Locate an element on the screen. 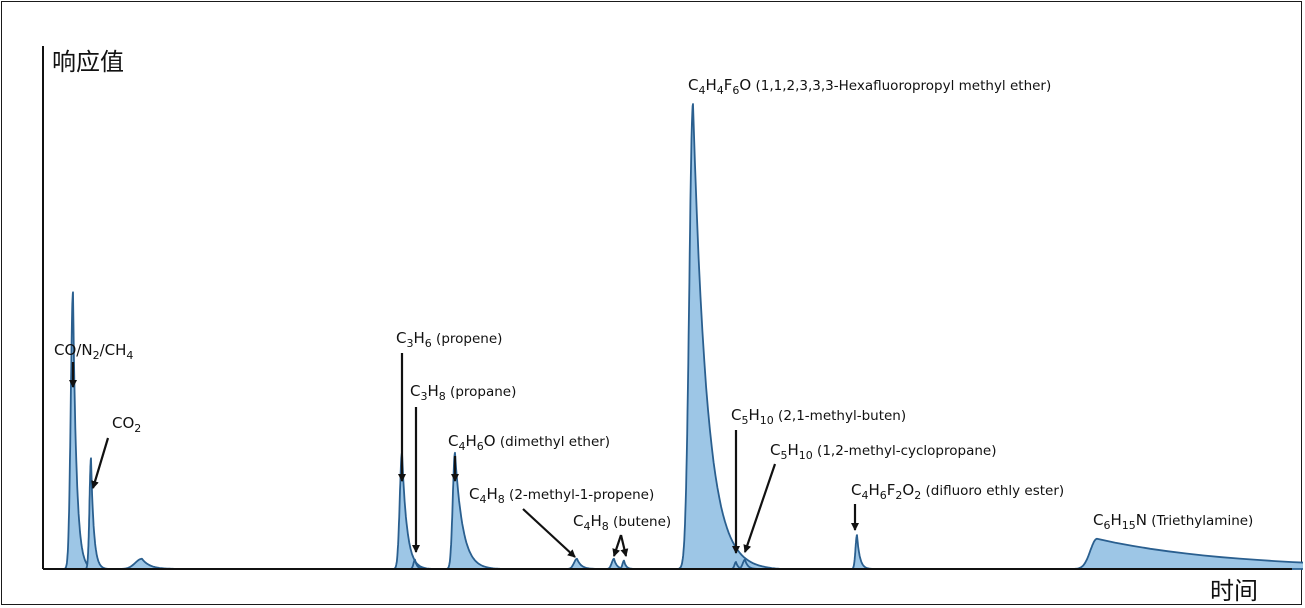 This screenshot has height=608, width=1305. peak-label-2-1-methyl-buten: C5H10 (2,1-methyl-buten) is located at coordinates (818, 416).